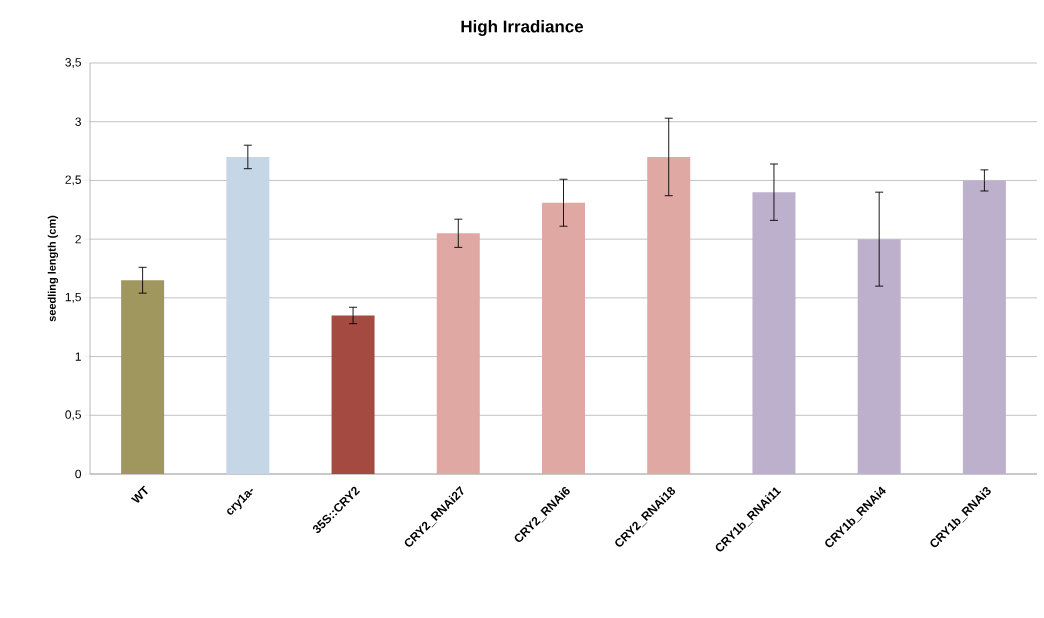 This screenshot has width=1044, height=618. Describe the element at coordinates (78, 239) in the screenshot. I see `y-tick-label: 2` at that location.